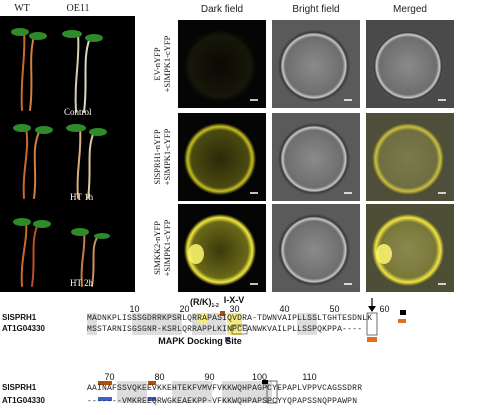  Describe the element at coordinates (157, 248) in the screenshot. I see `row-label: SlMKK2-nYFP` at that location.